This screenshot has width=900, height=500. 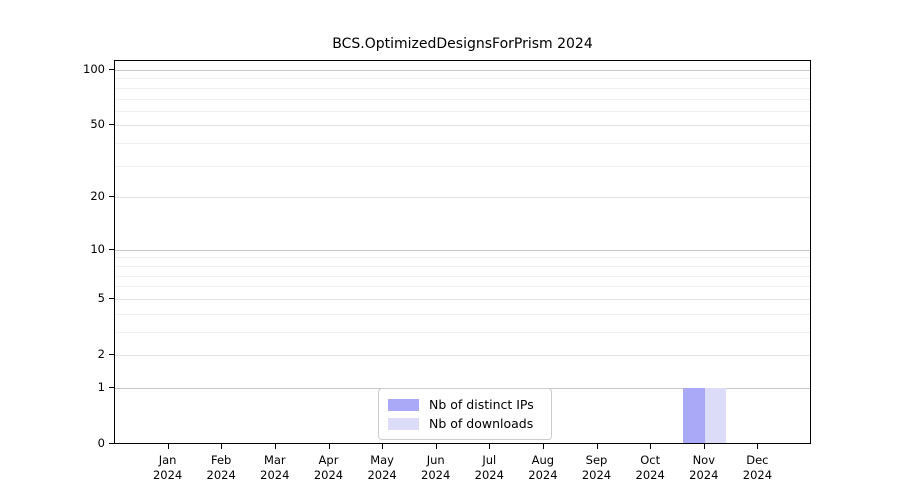 What do you see at coordinates (704, 467) in the screenshot?
I see `x-tick-label-nov: Nov 2024` at bounding box center [704, 467].